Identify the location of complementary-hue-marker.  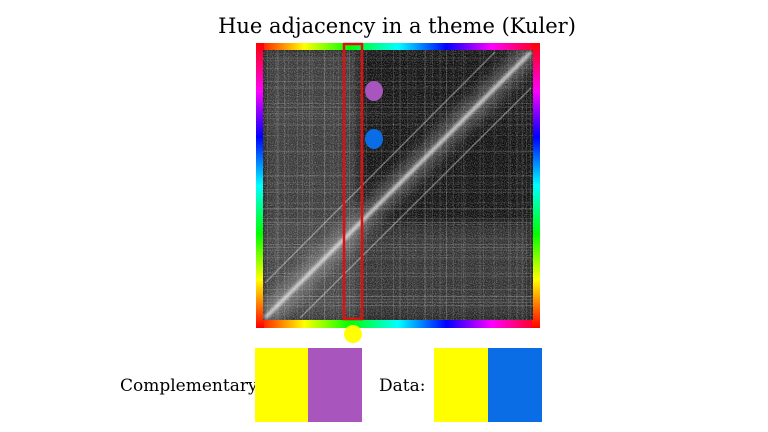
(374, 91).